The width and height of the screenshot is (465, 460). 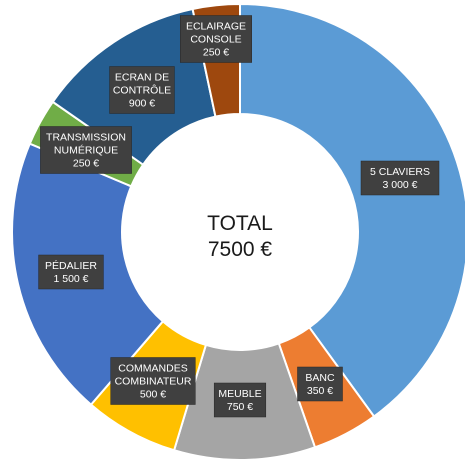 I want to click on slice-name-label: TRANSMISSION, so click(x=86, y=138).